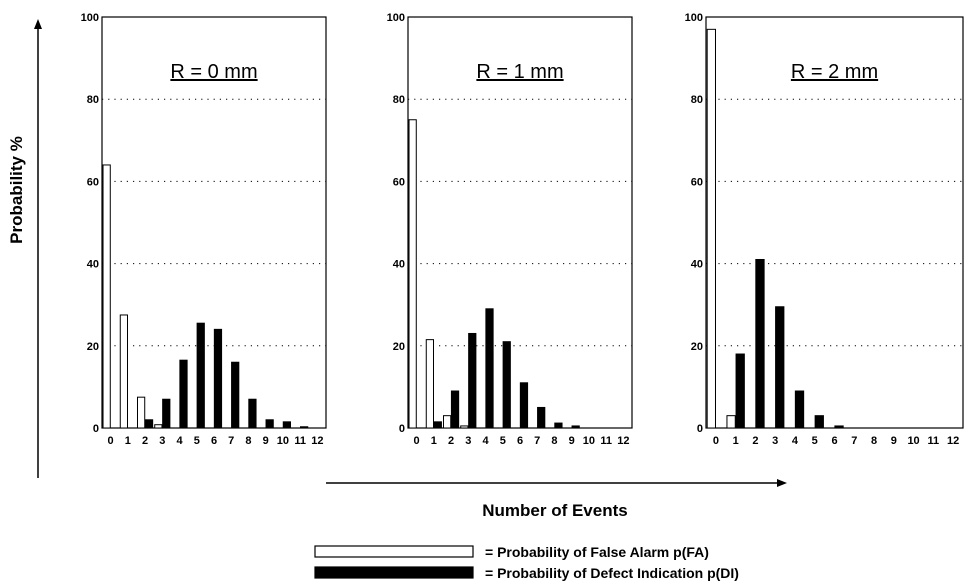  I want to click on panel-title: R = 1 mm, so click(519, 72).